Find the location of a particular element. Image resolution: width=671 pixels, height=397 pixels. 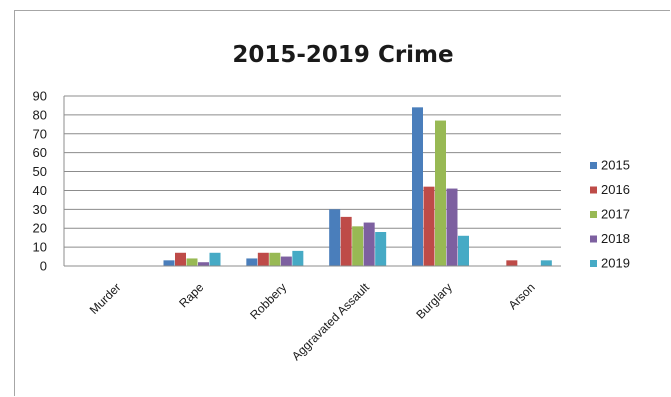

legend-swatch-2015 is located at coordinates (593, 165).